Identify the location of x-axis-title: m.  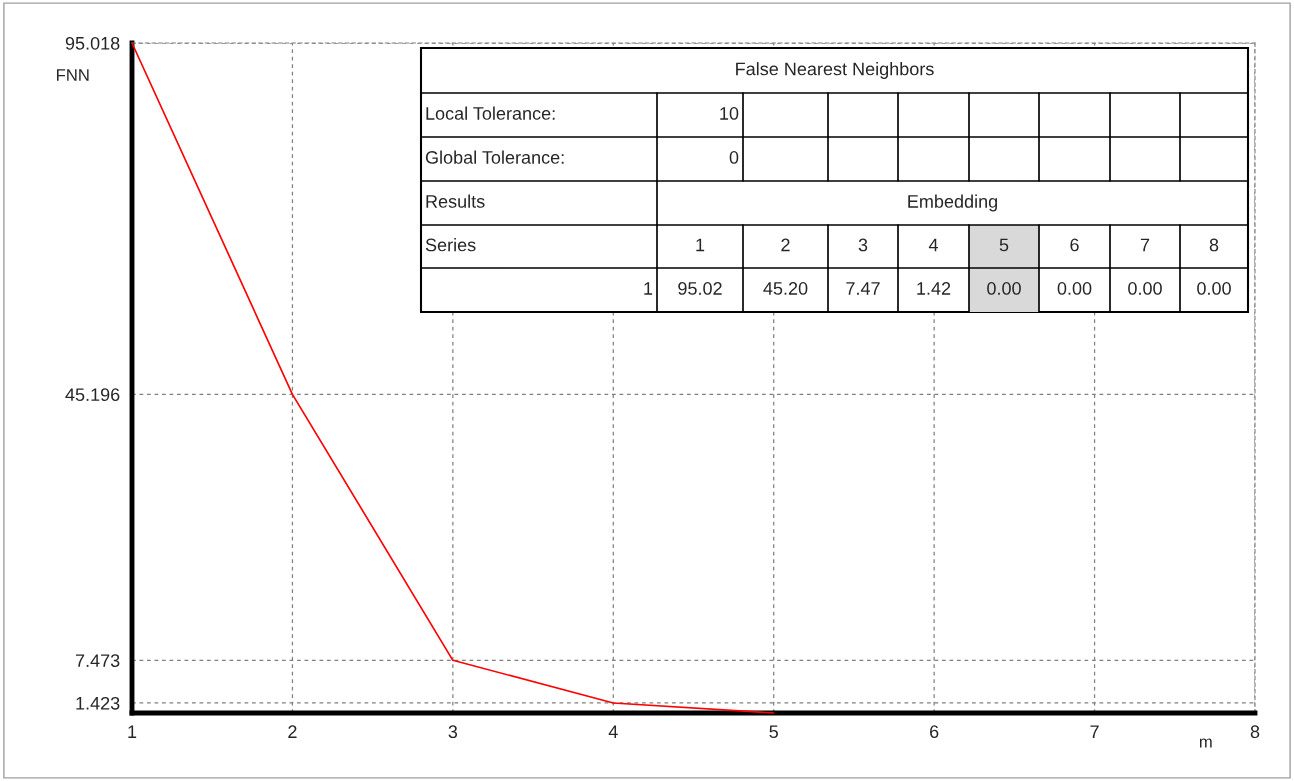
(1205, 743).